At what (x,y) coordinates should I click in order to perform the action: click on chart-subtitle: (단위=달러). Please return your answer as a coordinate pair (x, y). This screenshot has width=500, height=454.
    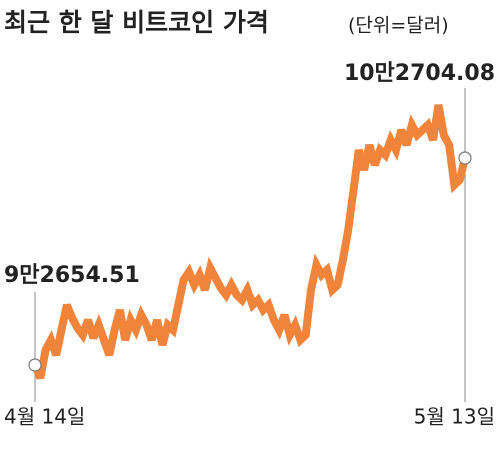
    Looking at the image, I should click on (398, 26).